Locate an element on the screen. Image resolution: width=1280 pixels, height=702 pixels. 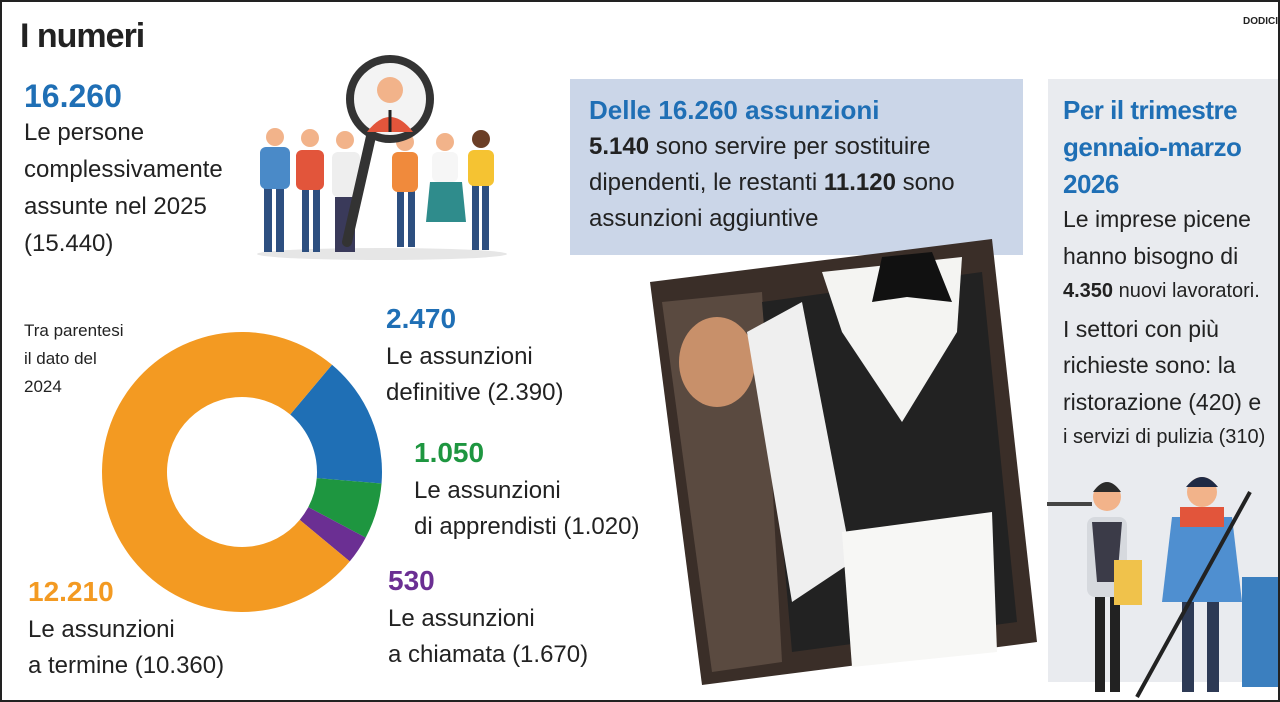
segment-label: a chiamata (1.670) is located at coordinates (488, 654).